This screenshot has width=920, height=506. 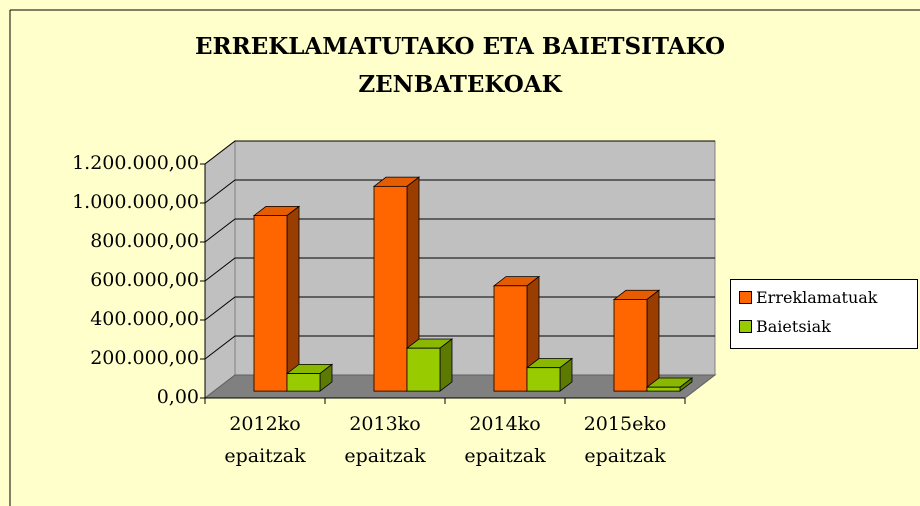 What do you see at coordinates (824, 314) in the screenshot?
I see `legend: Erreklamatuak Baietsiak` at bounding box center [824, 314].